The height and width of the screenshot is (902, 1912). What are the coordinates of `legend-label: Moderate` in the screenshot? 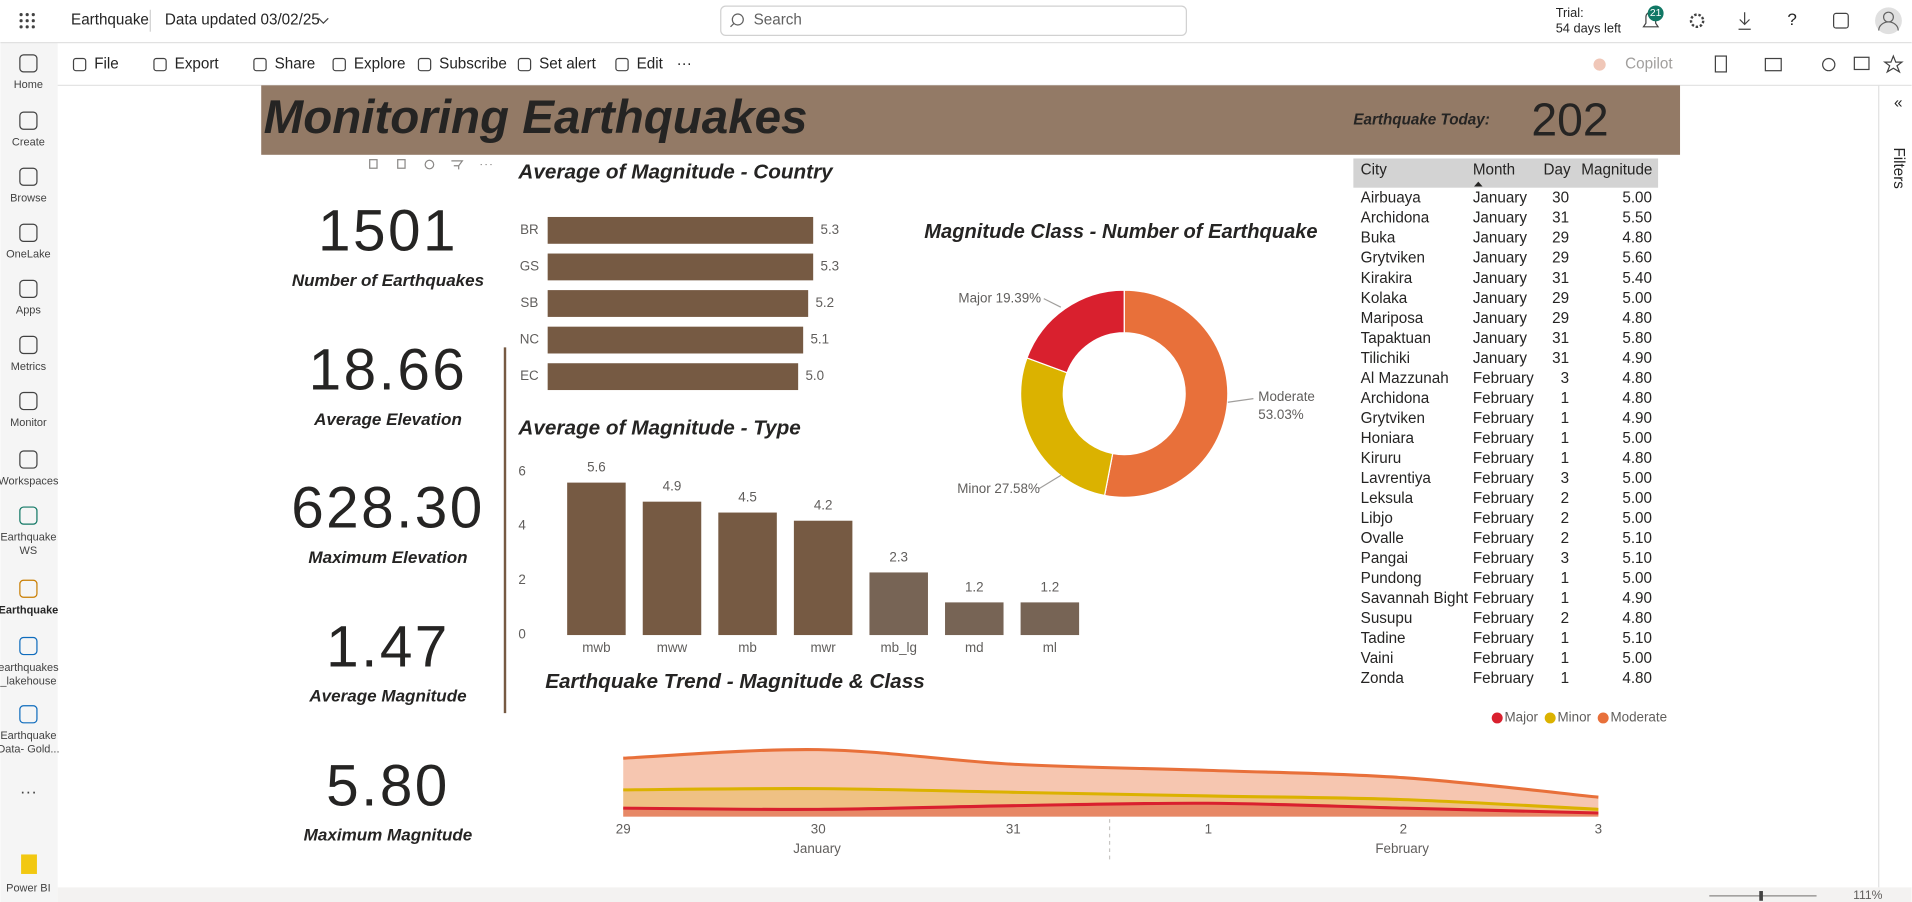 It's located at (1638, 716).